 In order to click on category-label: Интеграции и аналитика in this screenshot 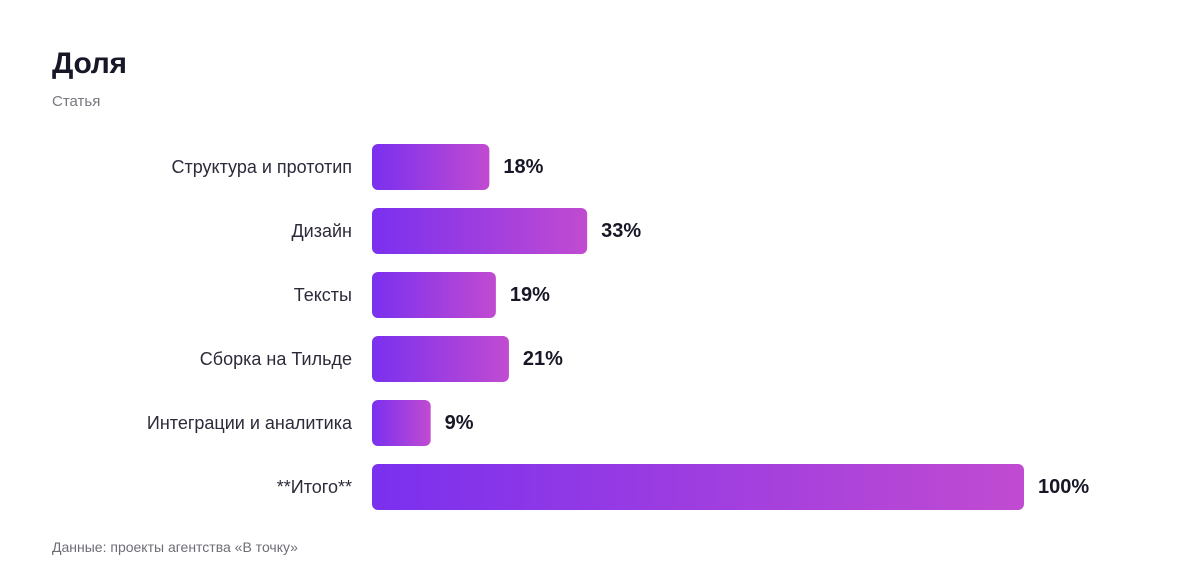, I will do `click(250, 423)`.